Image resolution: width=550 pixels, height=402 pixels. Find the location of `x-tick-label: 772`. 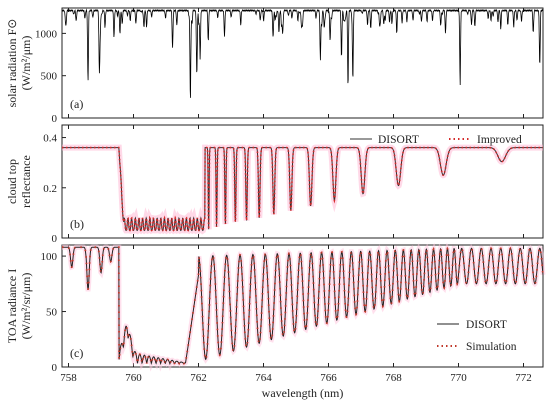

x-tick-label: 772 is located at coordinates (523, 378).